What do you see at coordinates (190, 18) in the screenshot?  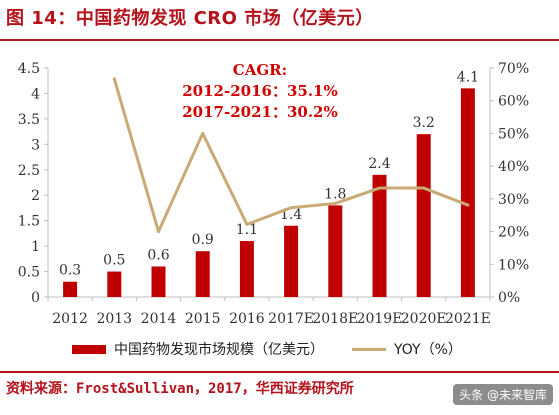 I see `figure-title: 图 14：中国药物发现 CRO 市场（亿美元）` at bounding box center [190, 18].